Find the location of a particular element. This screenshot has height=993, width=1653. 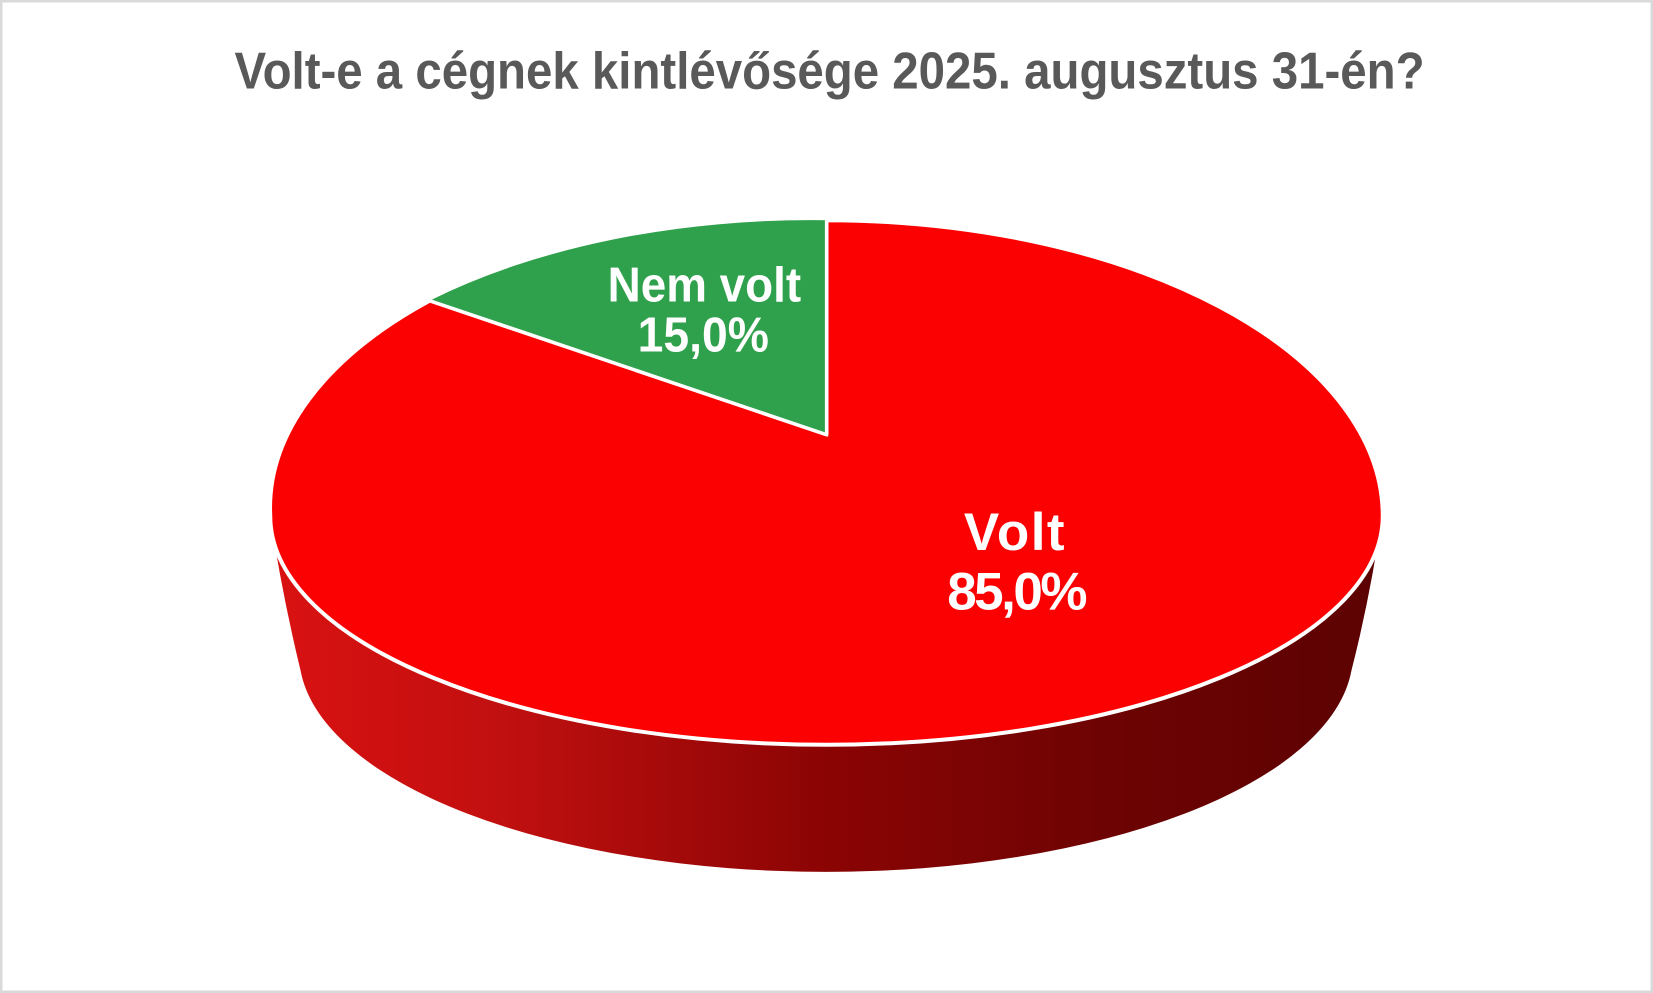

svg-text: 85,0% is located at coordinates (1016, 591).